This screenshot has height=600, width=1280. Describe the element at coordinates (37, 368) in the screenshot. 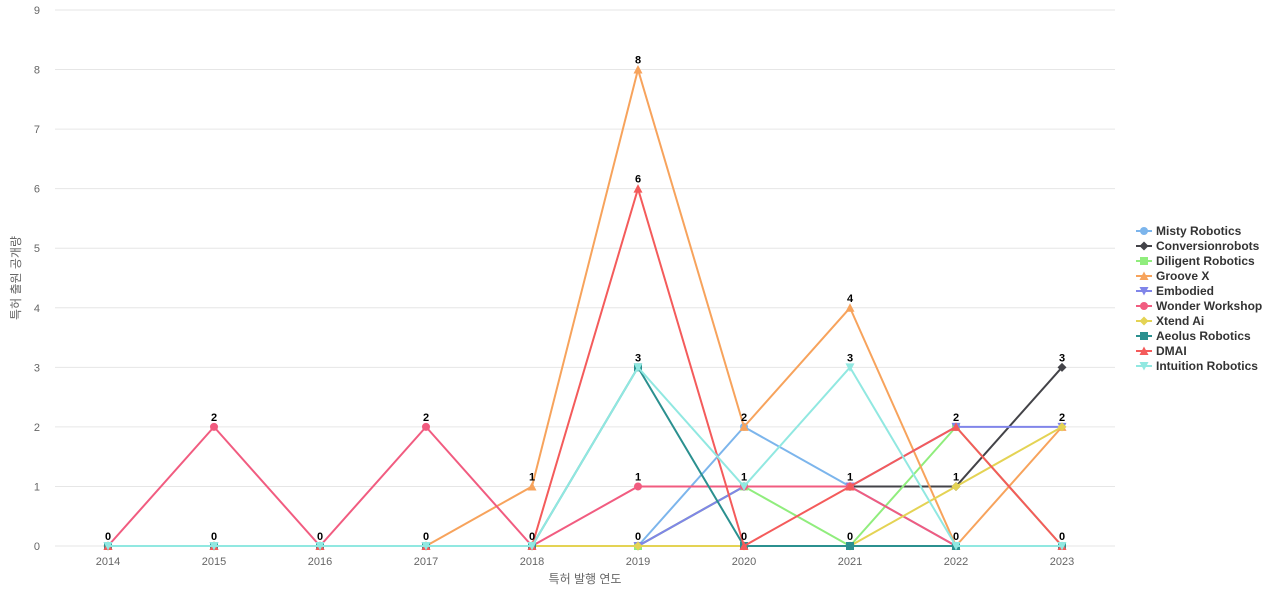

I see `y-tick-label: 3` at that location.